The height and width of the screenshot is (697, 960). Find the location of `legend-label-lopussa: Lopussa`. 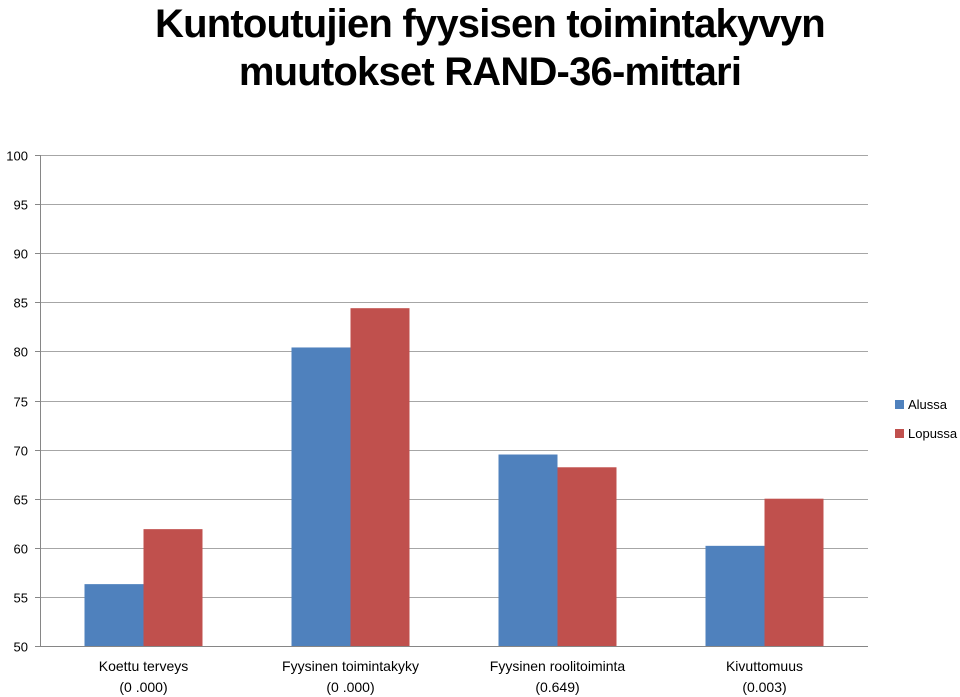

legend-label-lopussa: Lopussa is located at coordinates (933, 433).